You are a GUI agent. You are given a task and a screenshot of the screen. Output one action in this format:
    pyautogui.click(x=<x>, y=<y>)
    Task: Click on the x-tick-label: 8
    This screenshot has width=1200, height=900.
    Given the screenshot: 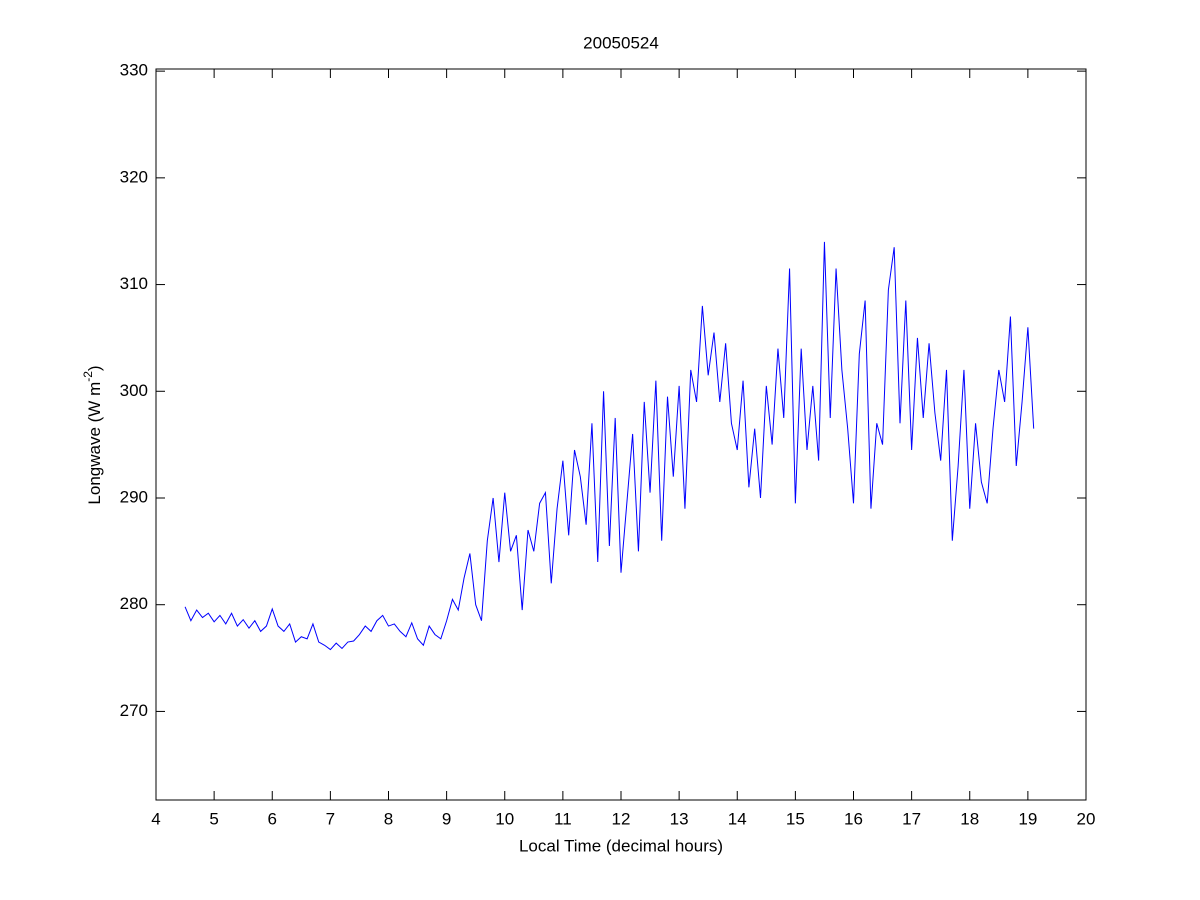 What is the action you would take?
    pyautogui.click(x=388, y=818)
    